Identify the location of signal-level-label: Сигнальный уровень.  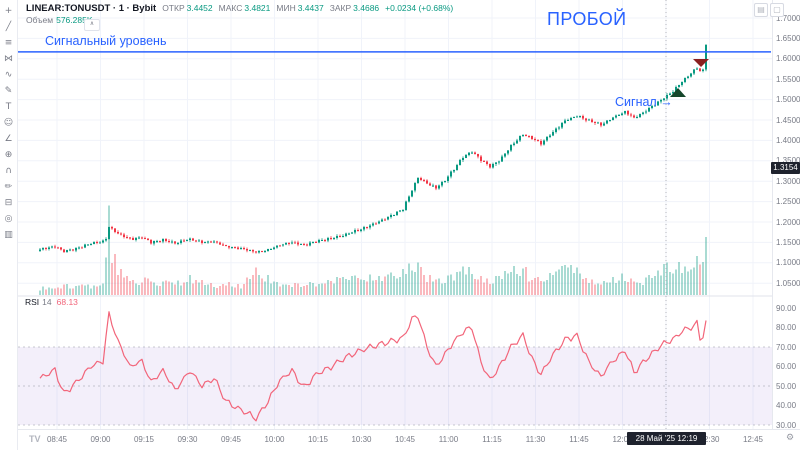
(106, 41).